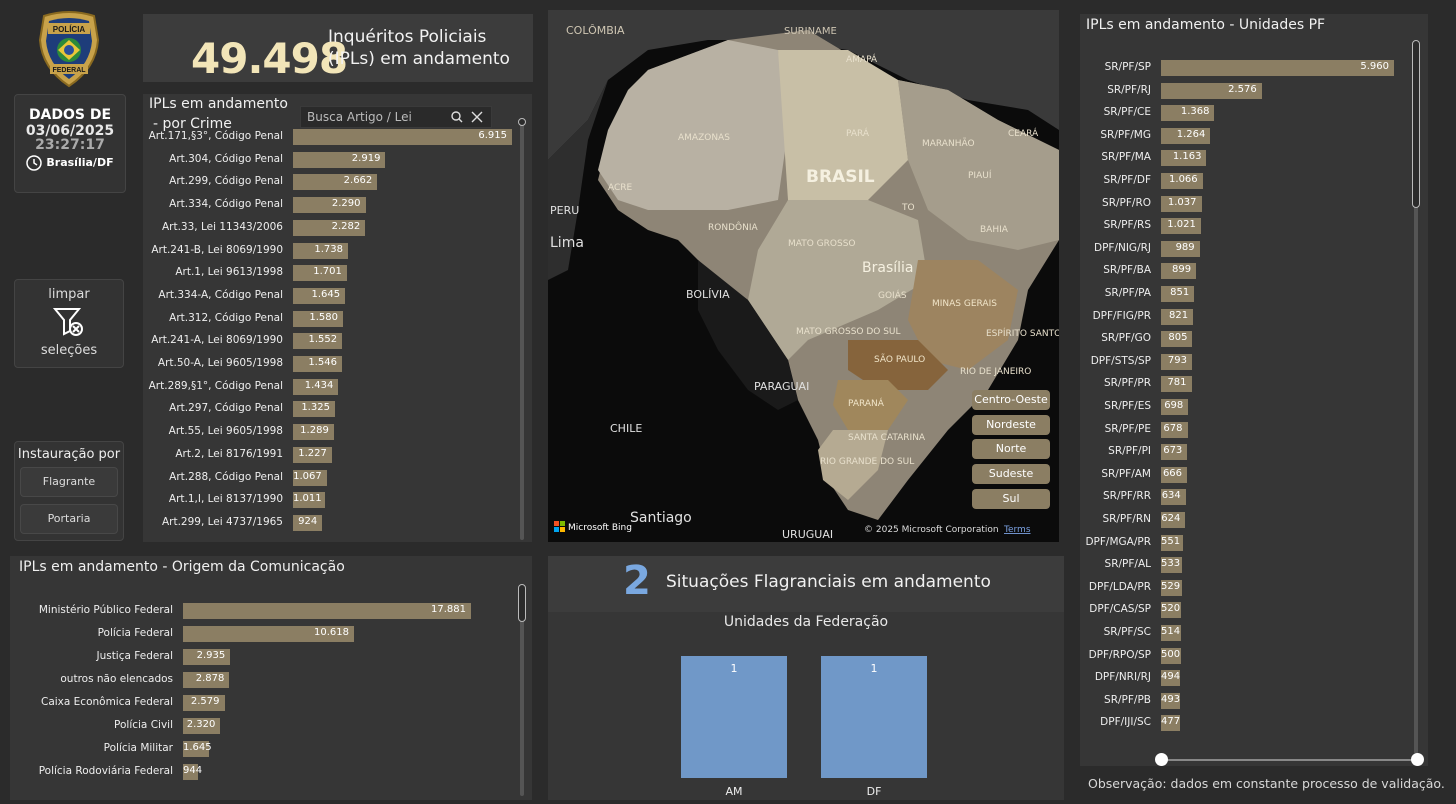  What do you see at coordinates (337, 182) in the screenshot?
I see `crime-row: Art.299, Código Penal 2.662` at bounding box center [337, 182].